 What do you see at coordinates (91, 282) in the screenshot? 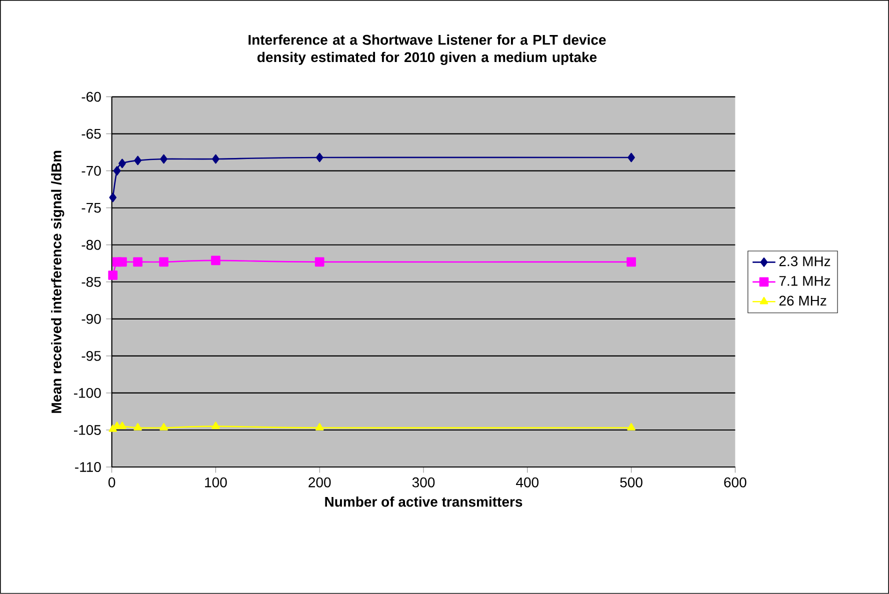
I see `y-tick-label: -85` at bounding box center [91, 282].